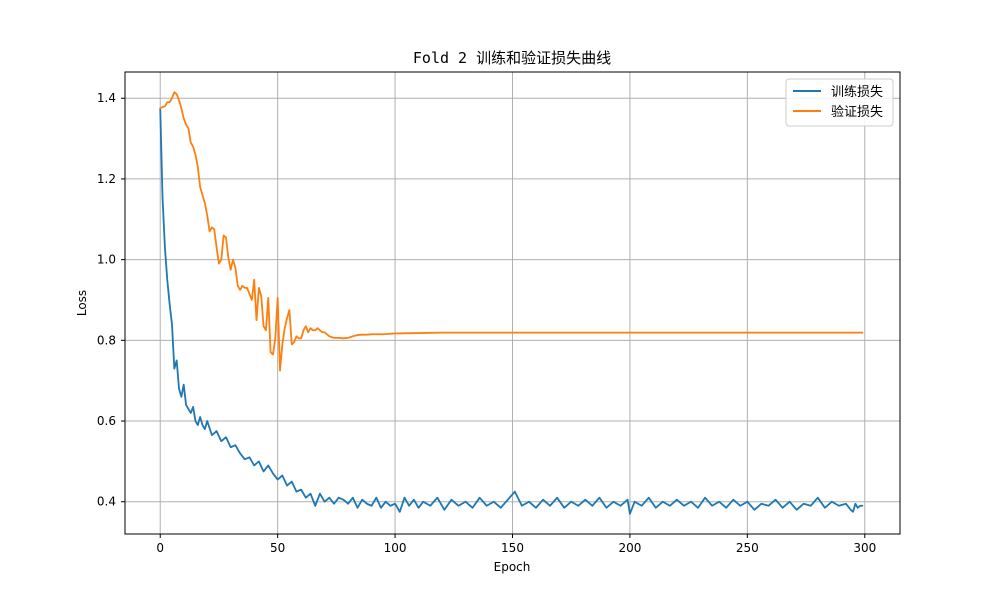  What do you see at coordinates (839, 102) in the screenshot?
I see `legend: 训练损失 验证损失` at bounding box center [839, 102].